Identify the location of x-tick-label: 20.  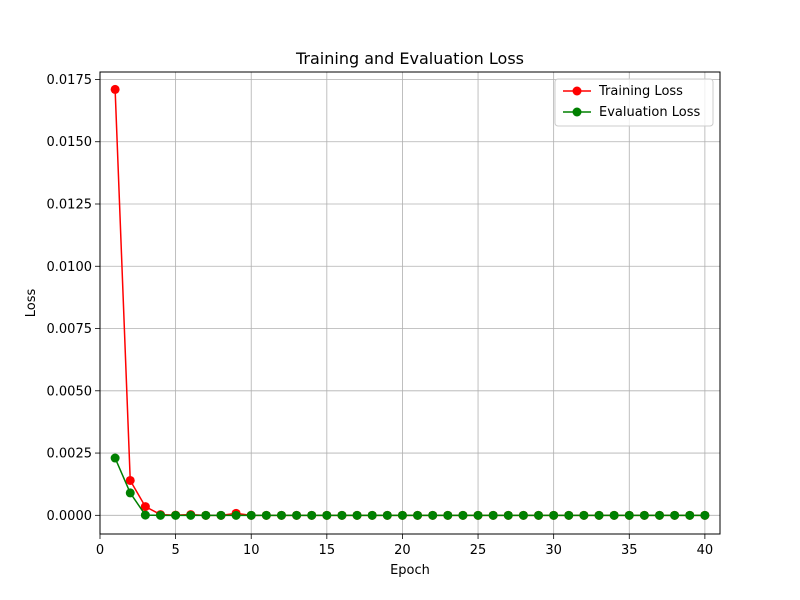
(402, 550).